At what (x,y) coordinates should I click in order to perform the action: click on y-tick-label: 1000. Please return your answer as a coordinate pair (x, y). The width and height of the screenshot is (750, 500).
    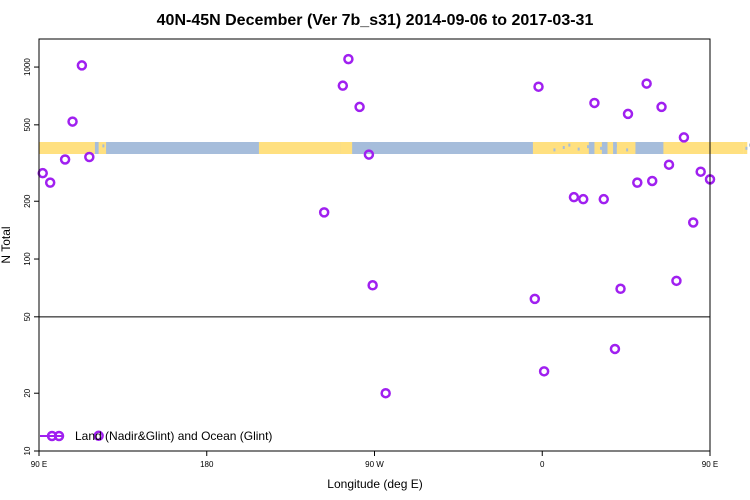
    Looking at the image, I should click on (27, 67).